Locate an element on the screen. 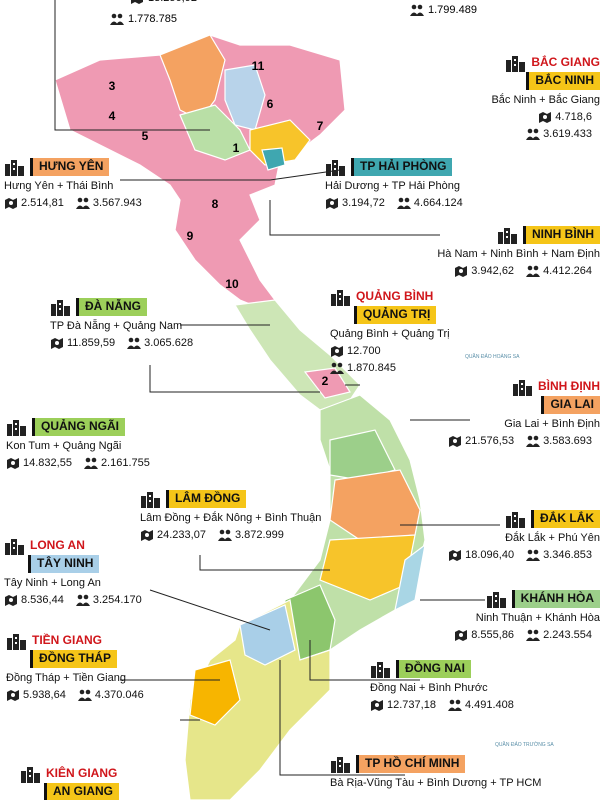 This screenshot has width=600, height=800. stats-row: 11.859,59 3.065.628 is located at coordinates (165, 343).